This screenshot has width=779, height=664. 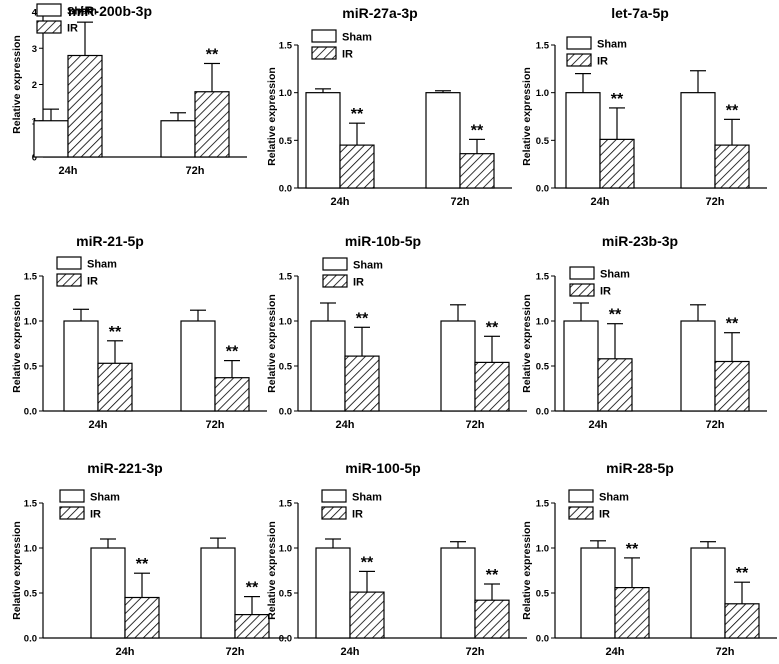 What do you see at coordinates (35, 13) in the screenshot?
I see `y-tick-label: 4` at bounding box center [35, 13].